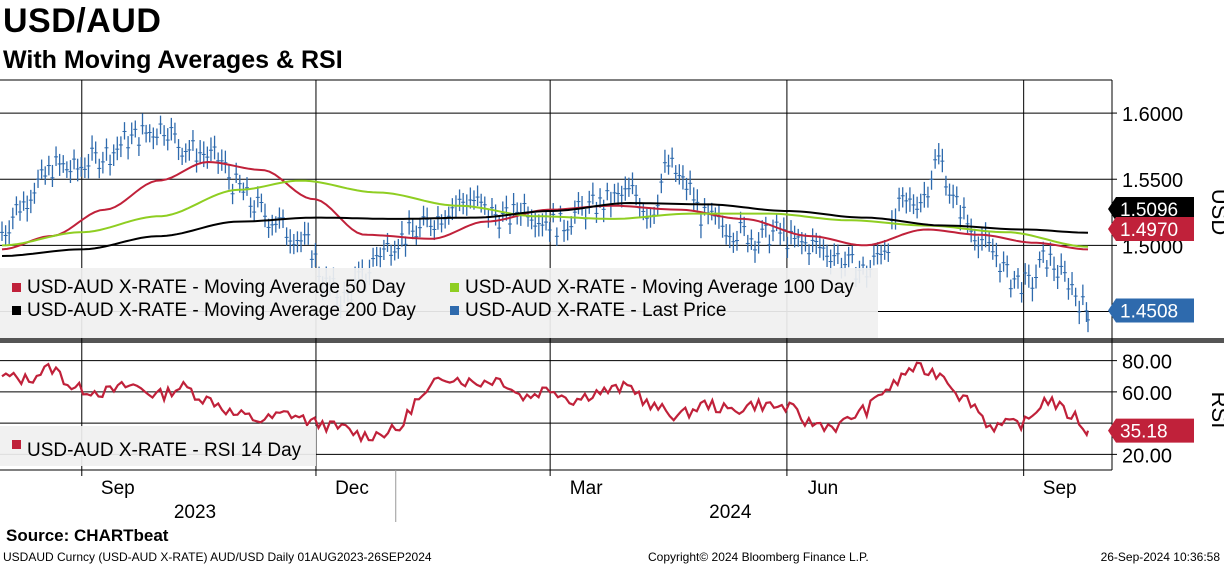 The image size is (1224, 566). I want to click on last-value-tag: 1.4508, so click(1151, 310).